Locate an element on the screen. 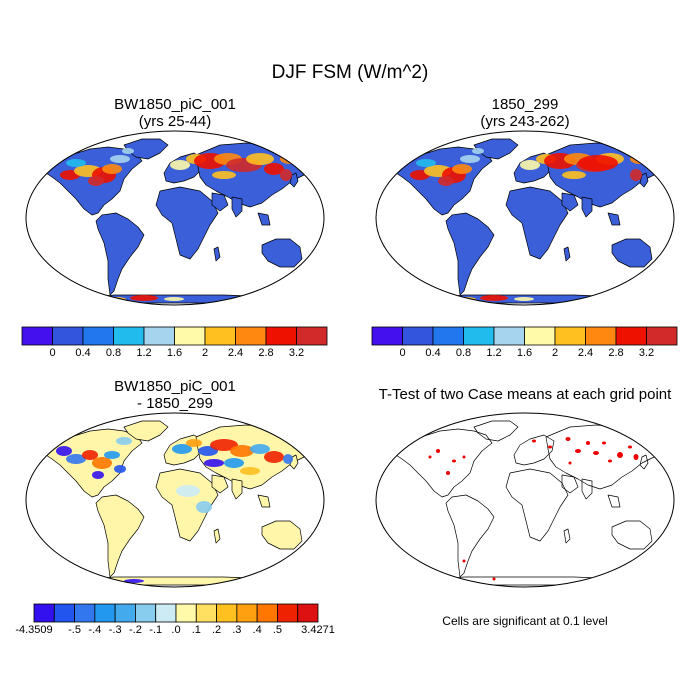  panel2-title-line1: 1850_299 is located at coordinates (525, 104).